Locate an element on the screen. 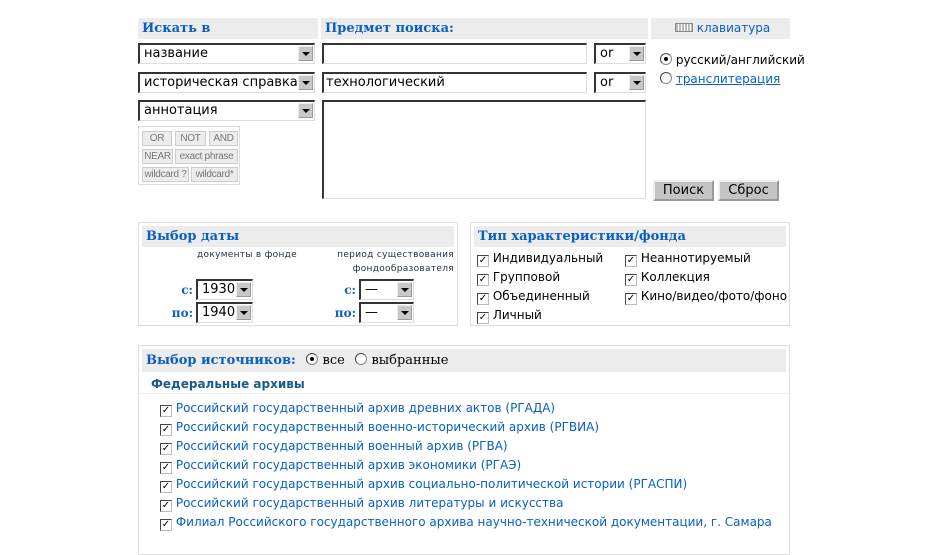  doc-from-select: 1930 is located at coordinates (224, 289).